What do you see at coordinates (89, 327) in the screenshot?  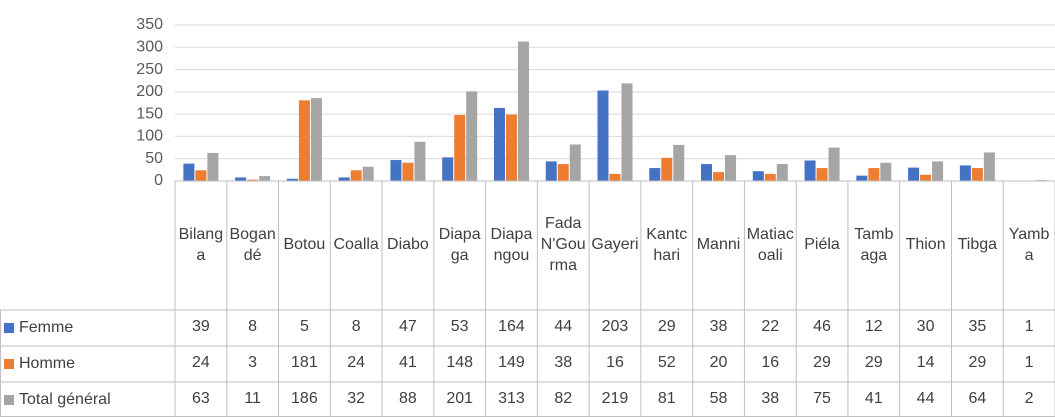 I see `legend-entry: Femme` at bounding box center [89, 327].